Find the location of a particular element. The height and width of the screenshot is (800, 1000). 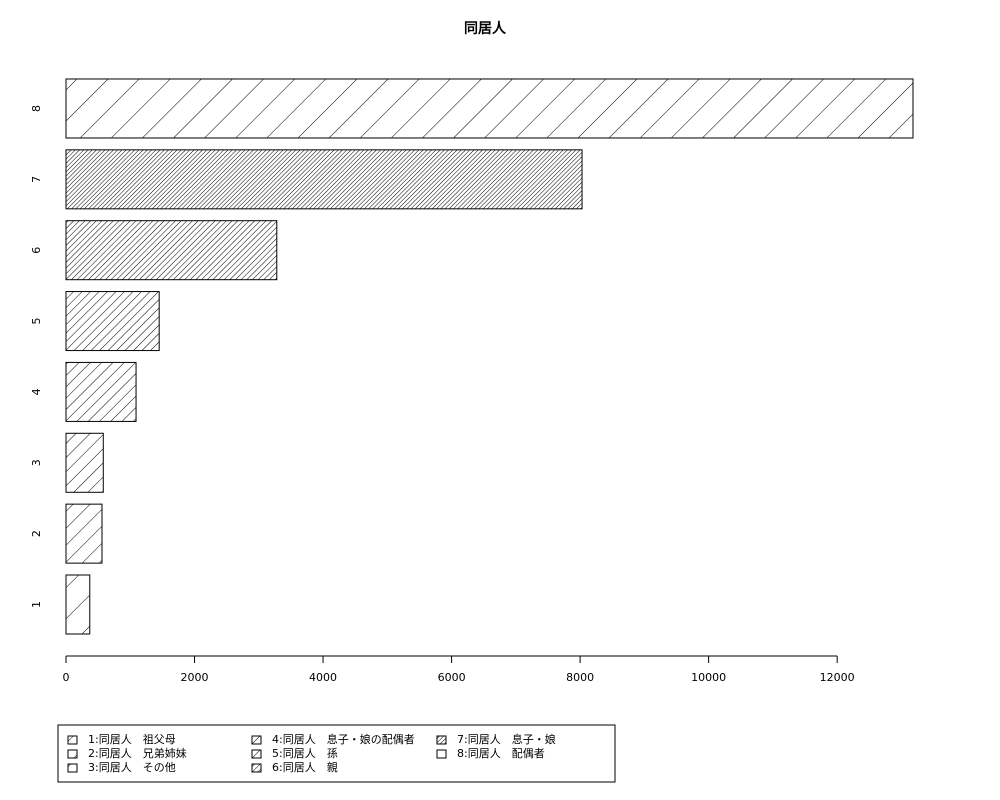

legend-label: 7:同居人 息子・娘 is located at coordinates (506, 739).